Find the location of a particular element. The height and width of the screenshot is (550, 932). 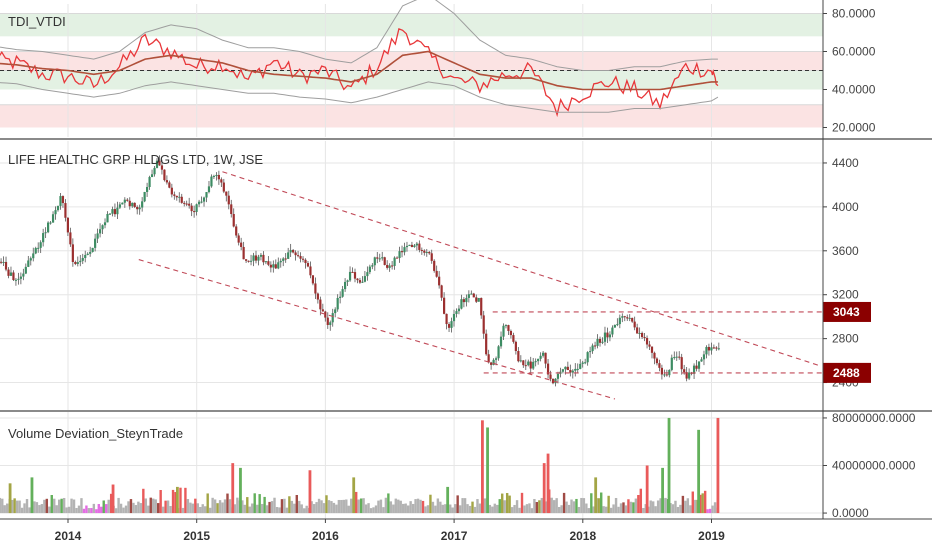

time-x-axis: 2014 2015 2016 2017 2018 2019 is located at coordinates (390, 531).